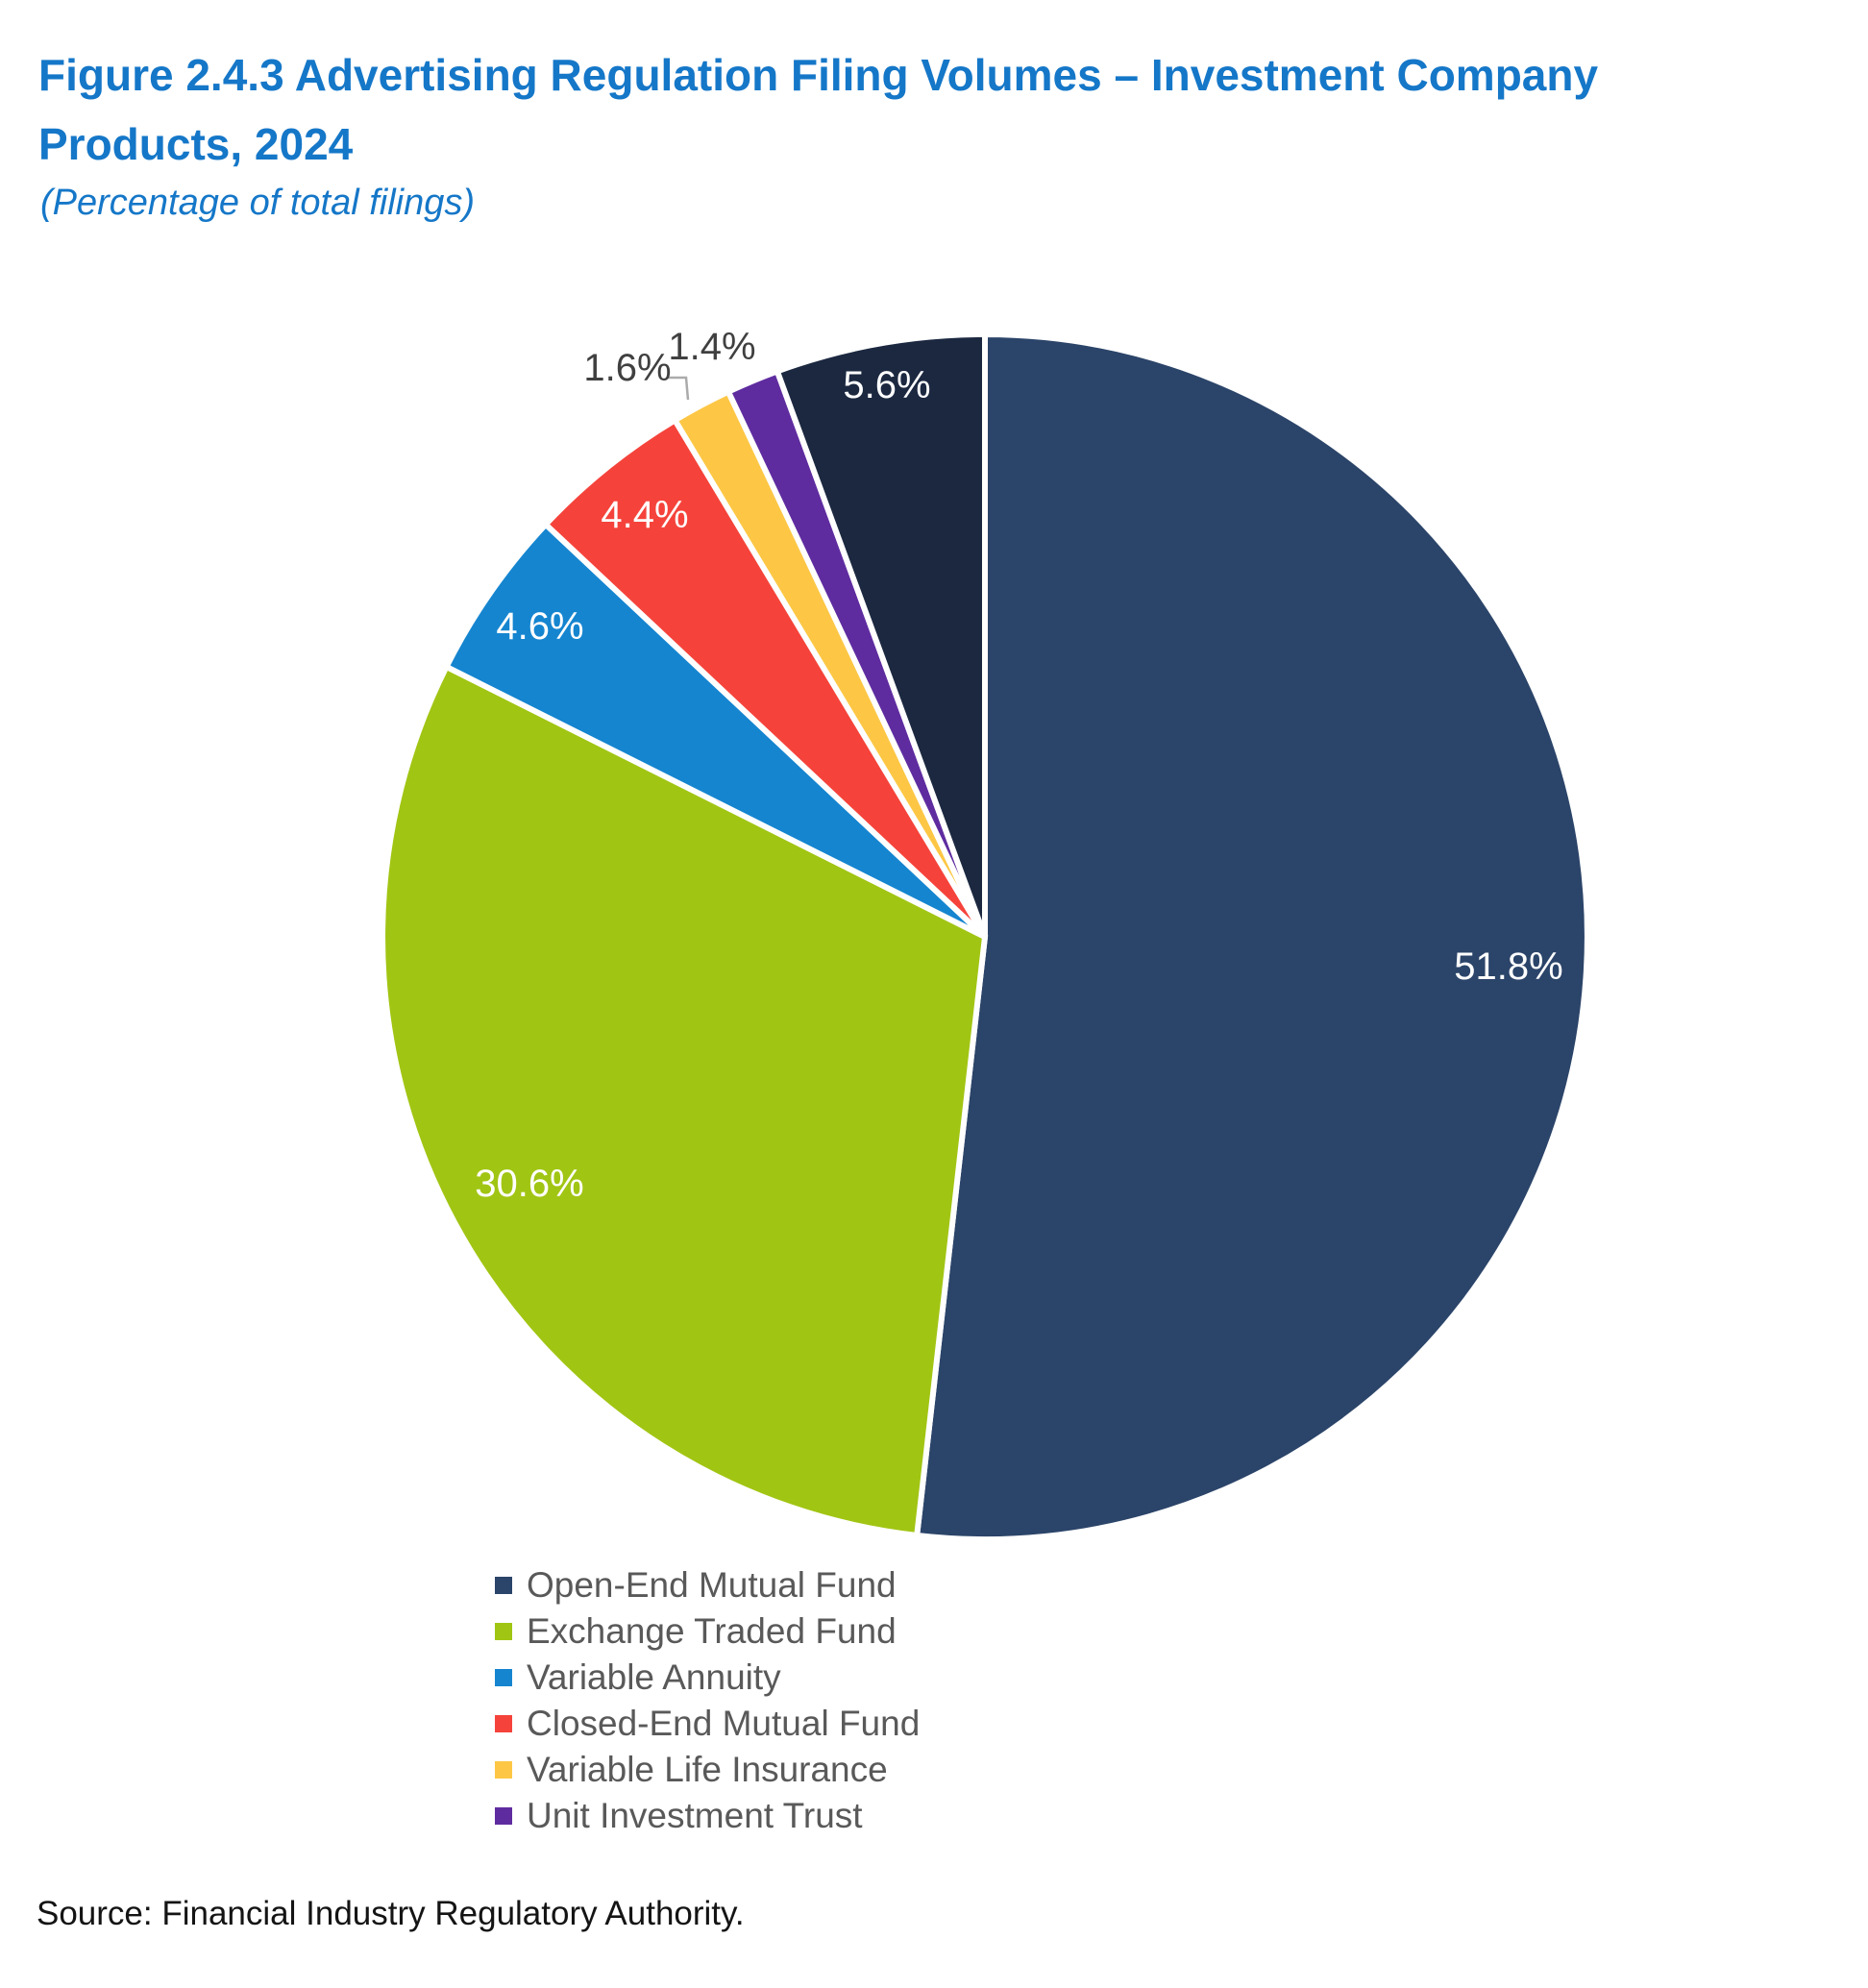  Describe the element at coordinates (654, 1677) in the screenshot. I see `legend-item-label: Variable Annuity` at that location.